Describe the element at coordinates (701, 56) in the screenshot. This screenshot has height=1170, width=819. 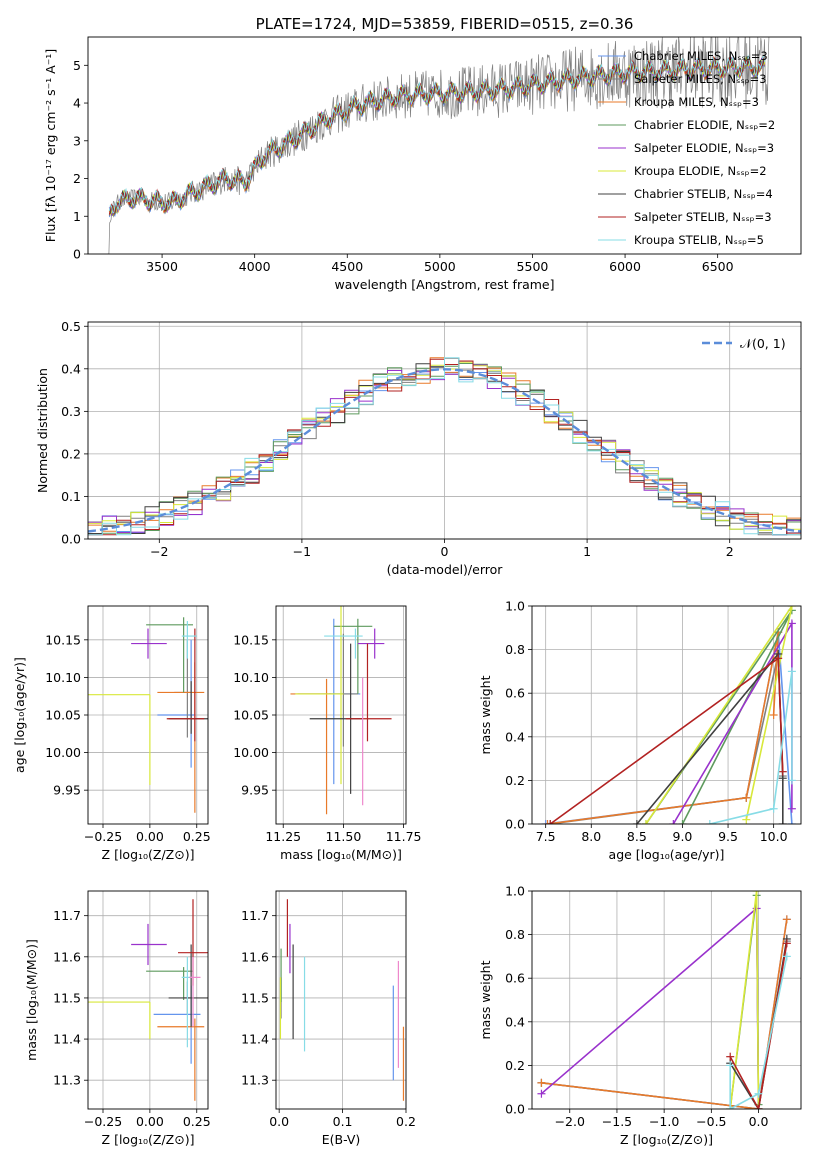
I see `legend-label: Chabrier MILES, Nₛₛₚ=3` at that location.